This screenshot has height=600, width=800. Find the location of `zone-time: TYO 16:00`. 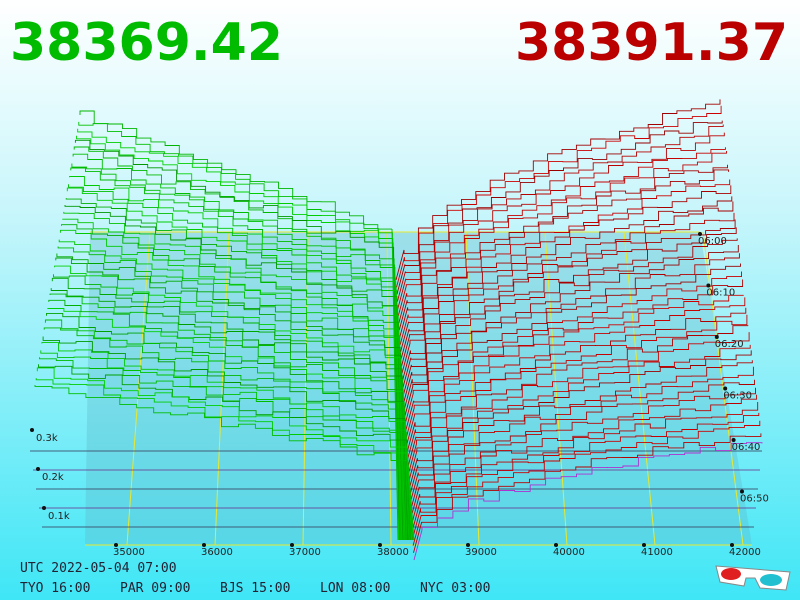

zone-time: TYO 16:00 is located at coordinates (55, 588).